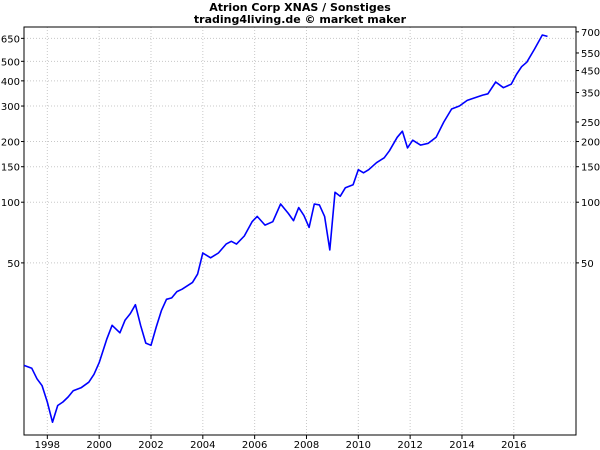 This screenshot has height=450, width=600. What do you see at coordinates (13, 264) in the screenshot?
I see `y-left-tick-label: 50` at bounding box center [13, 264].